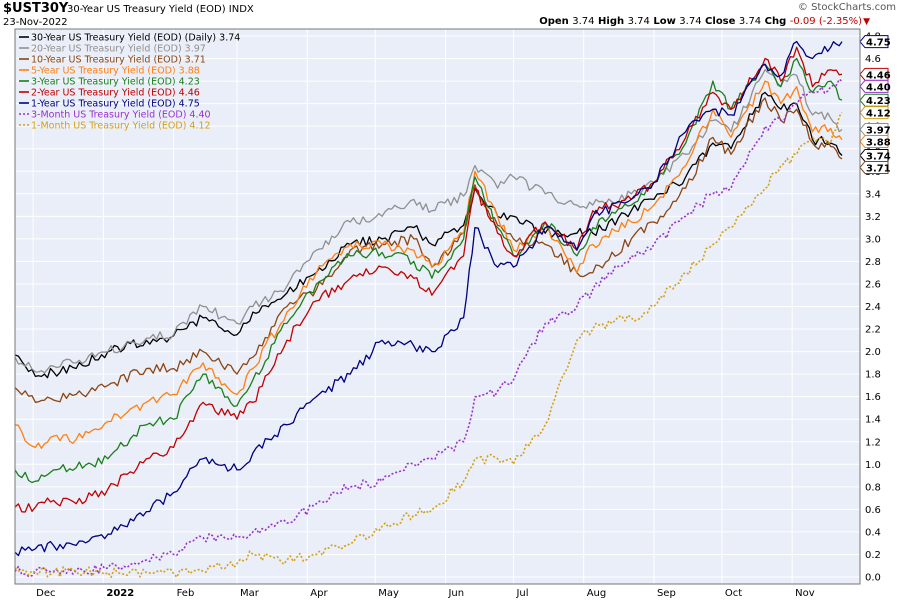  Describe the element at coordinates (805, 593) in the screenshot. I see `x-tick-label: Nov` at that location.